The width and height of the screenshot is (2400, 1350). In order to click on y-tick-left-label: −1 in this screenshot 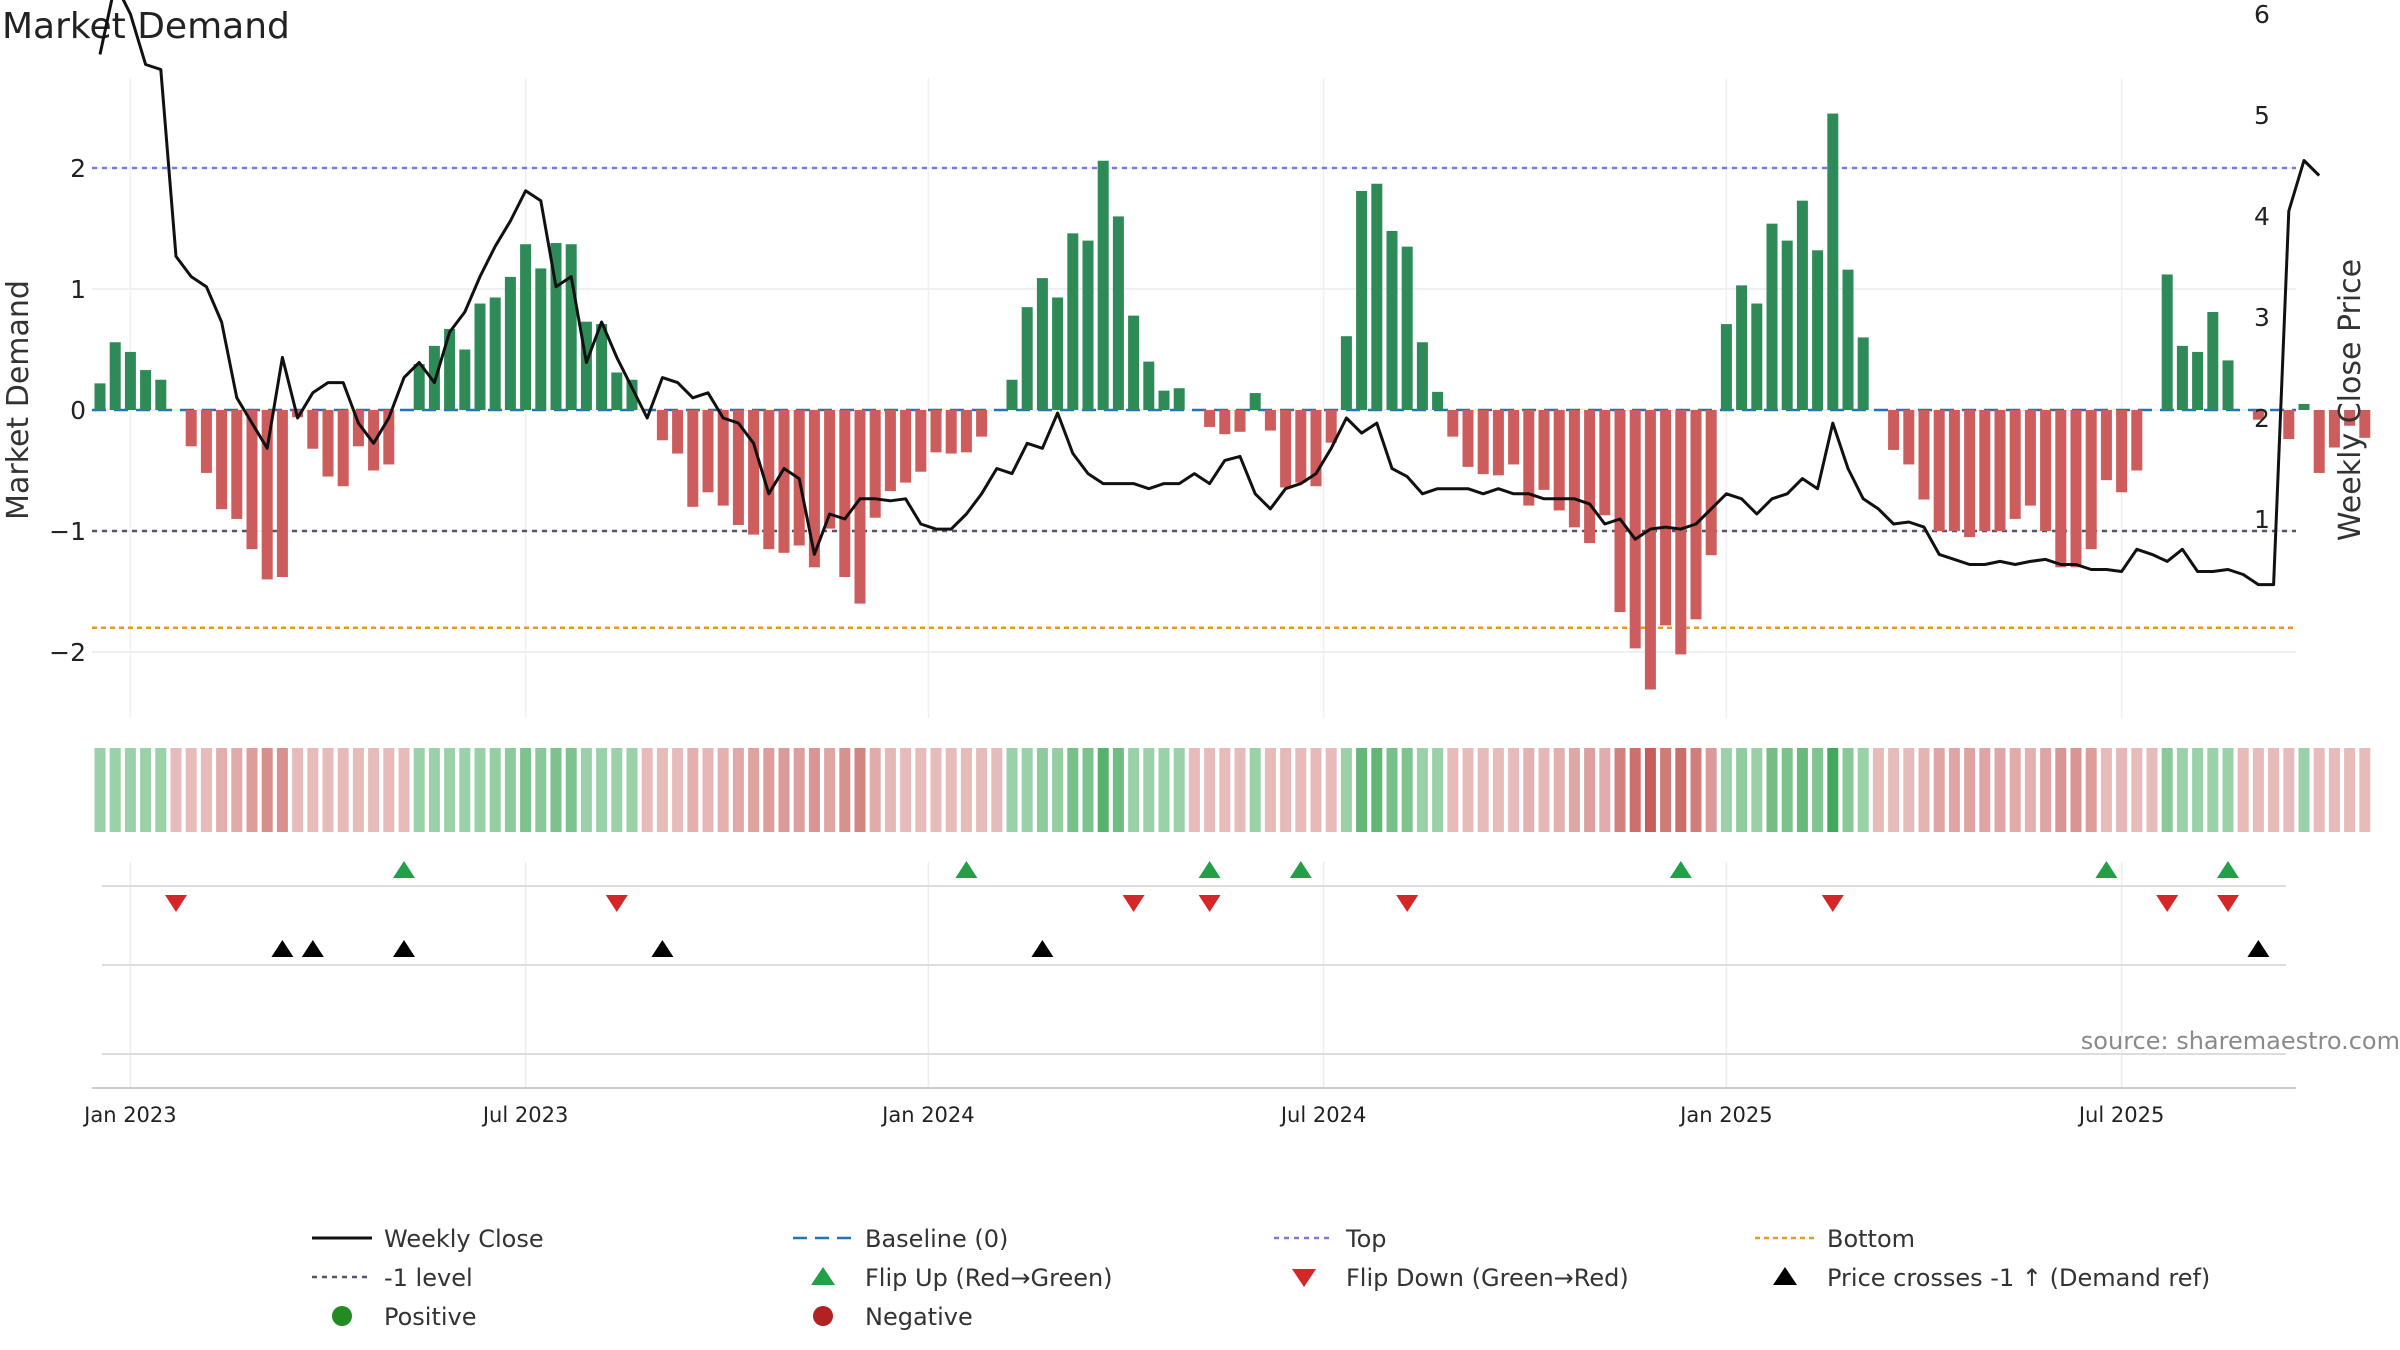, I will do `click(67, 531)`.